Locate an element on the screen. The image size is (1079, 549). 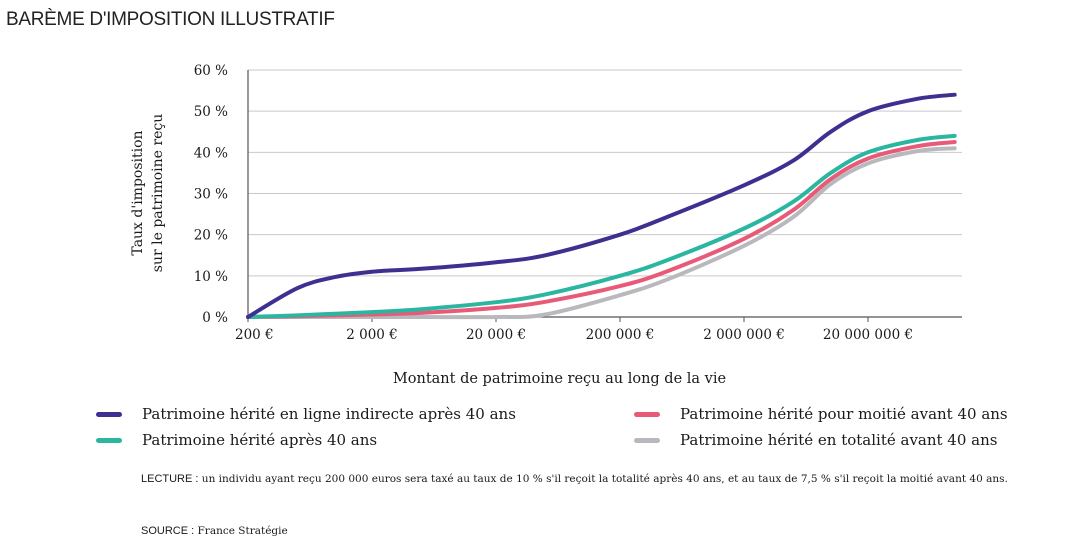
y-axis-label: Taux d'imposition is located at coordinates (138, 192).